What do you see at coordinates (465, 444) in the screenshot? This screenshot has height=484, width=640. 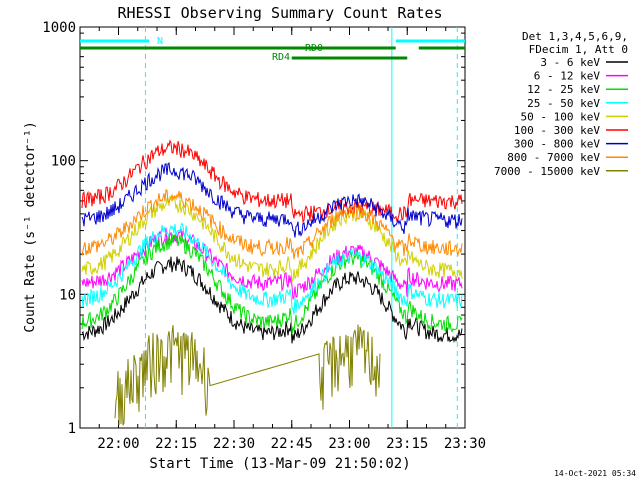 I see `x-tick-label: 23:30` at bounding box center [465, 444].